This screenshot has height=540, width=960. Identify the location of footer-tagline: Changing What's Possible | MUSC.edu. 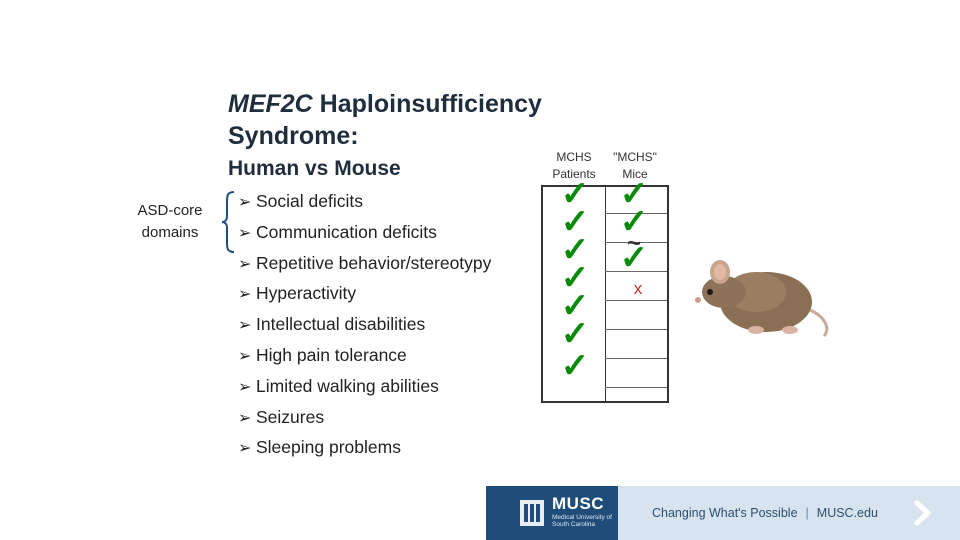
(765, 513).